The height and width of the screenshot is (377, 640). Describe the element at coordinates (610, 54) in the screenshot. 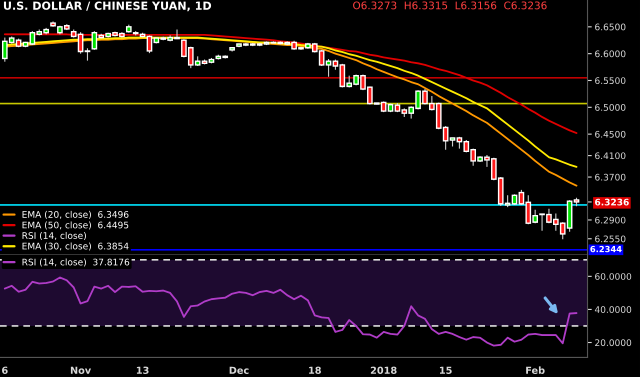

I see `y-tick-label: 6.6000` at that location.